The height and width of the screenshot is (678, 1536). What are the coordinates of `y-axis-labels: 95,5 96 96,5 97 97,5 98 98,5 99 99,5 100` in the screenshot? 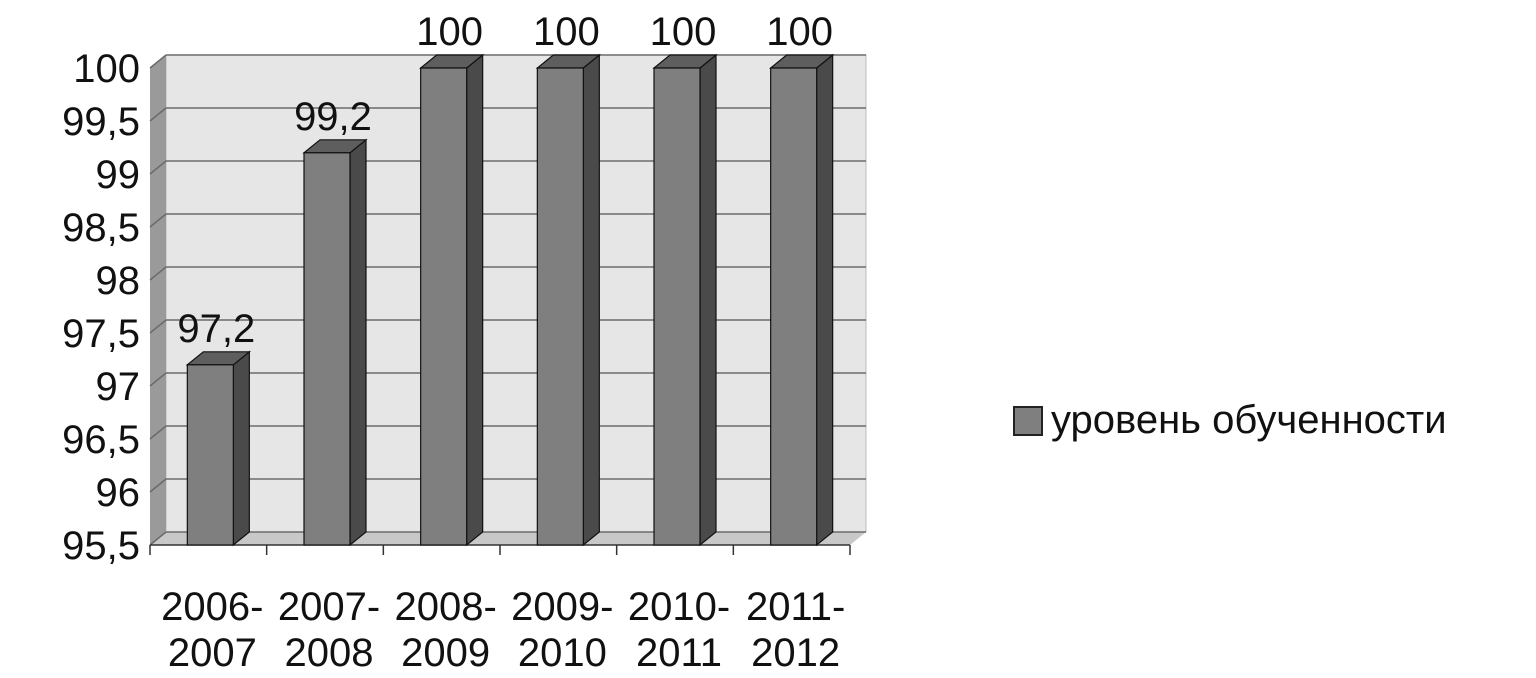 It's located at (101, 307).